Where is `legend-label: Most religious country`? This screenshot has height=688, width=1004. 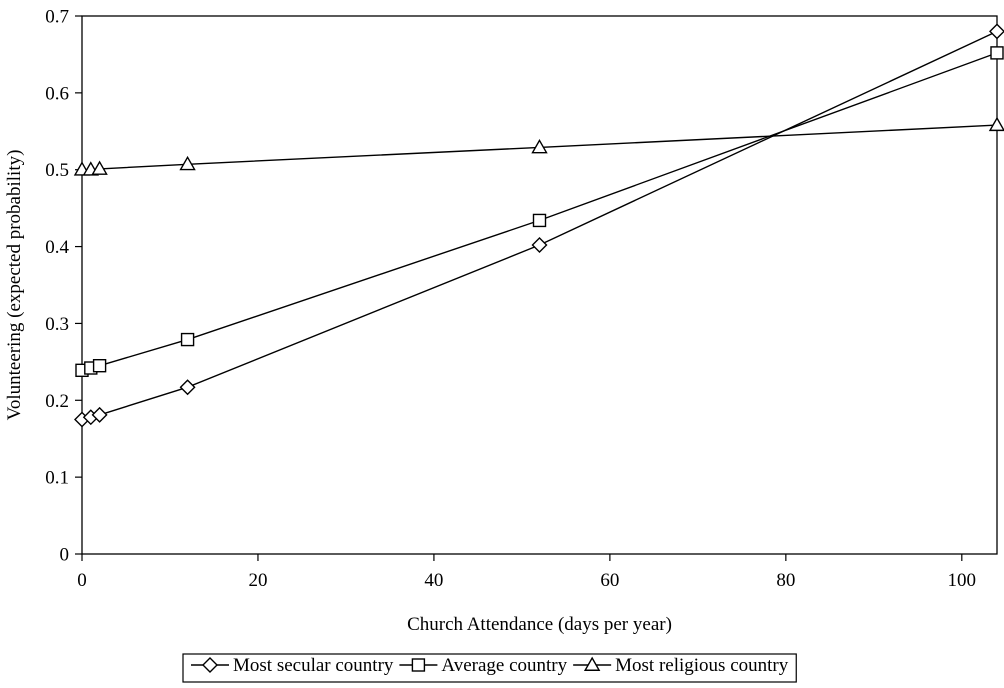
legend-label: Most religious country is located at coordinates (702, 665).